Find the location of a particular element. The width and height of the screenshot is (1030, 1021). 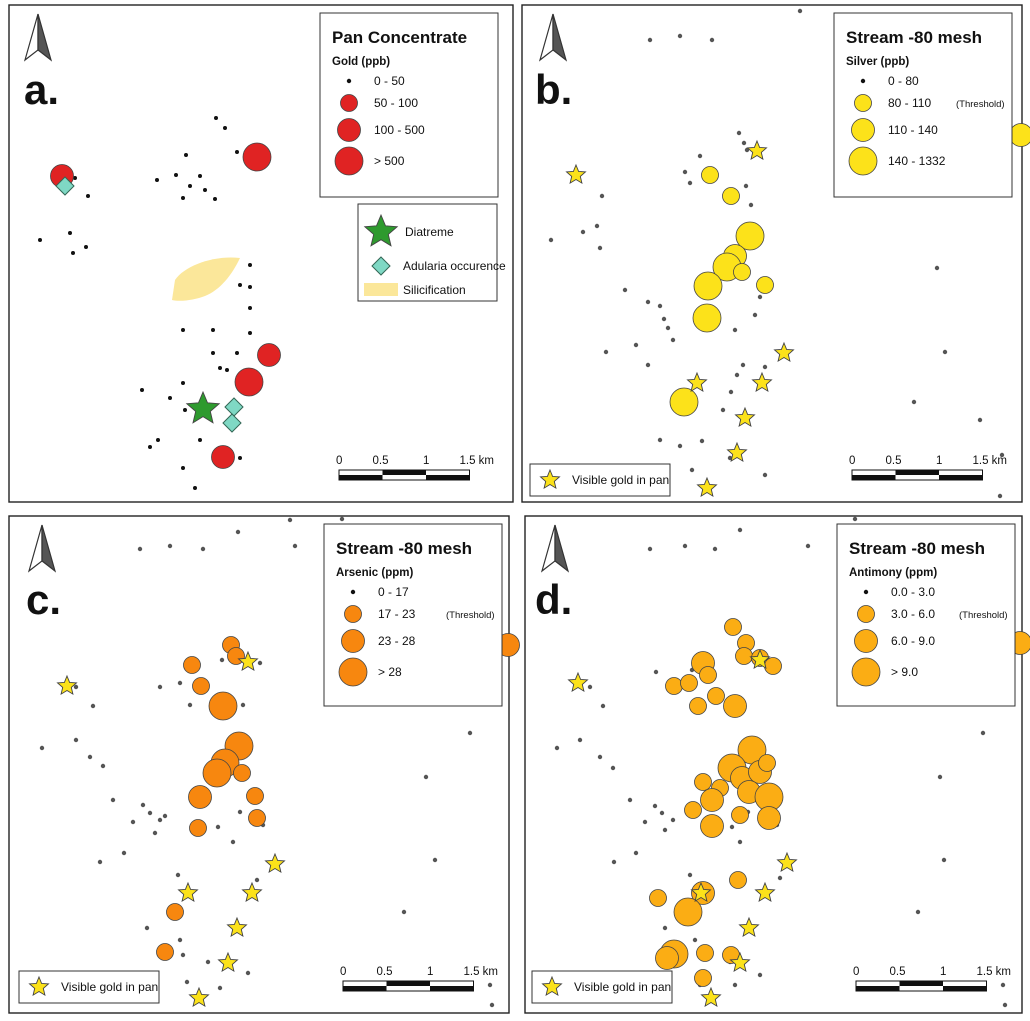

panel-letter: a. is located at coordinates (41, 89).